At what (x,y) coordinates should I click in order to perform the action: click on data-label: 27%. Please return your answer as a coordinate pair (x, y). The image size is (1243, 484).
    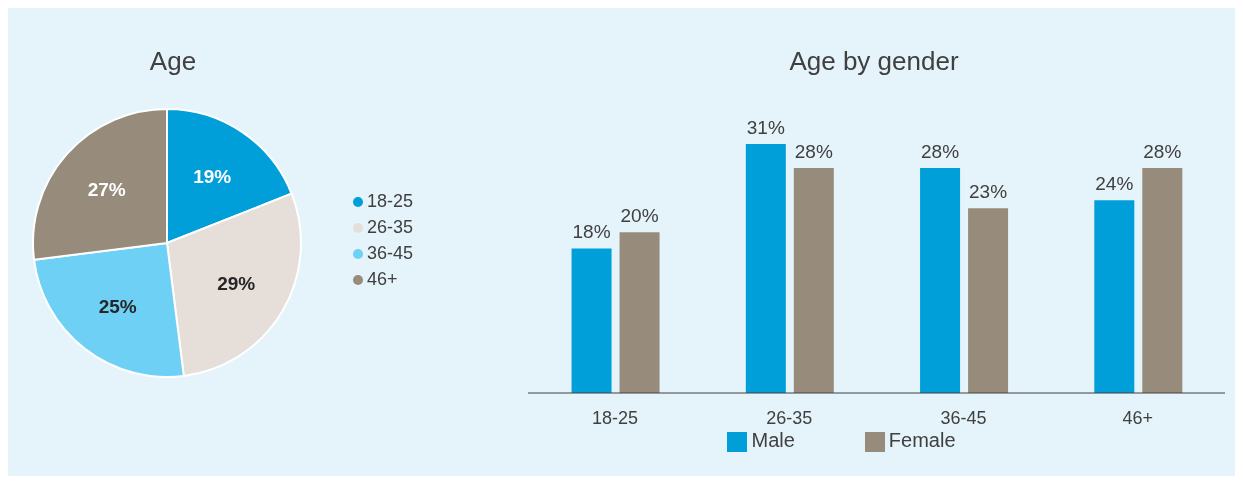
    Looking at the image, I should click on (106, 190).